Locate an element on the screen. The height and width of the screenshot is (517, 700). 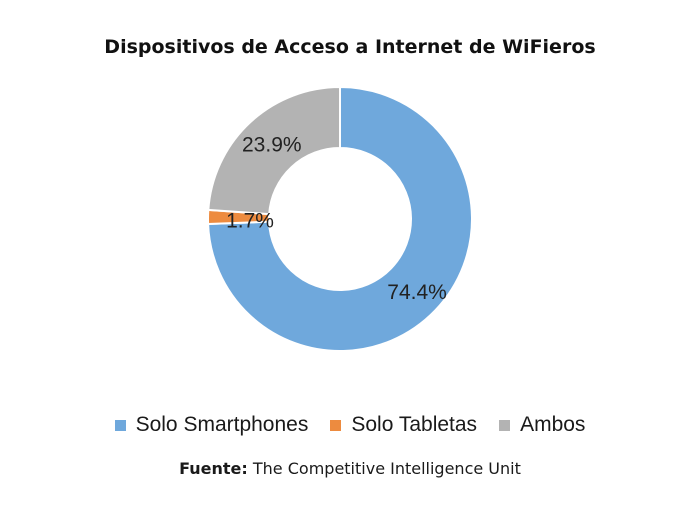
legend-swatch-ambos is located at coordinates (505, 425).